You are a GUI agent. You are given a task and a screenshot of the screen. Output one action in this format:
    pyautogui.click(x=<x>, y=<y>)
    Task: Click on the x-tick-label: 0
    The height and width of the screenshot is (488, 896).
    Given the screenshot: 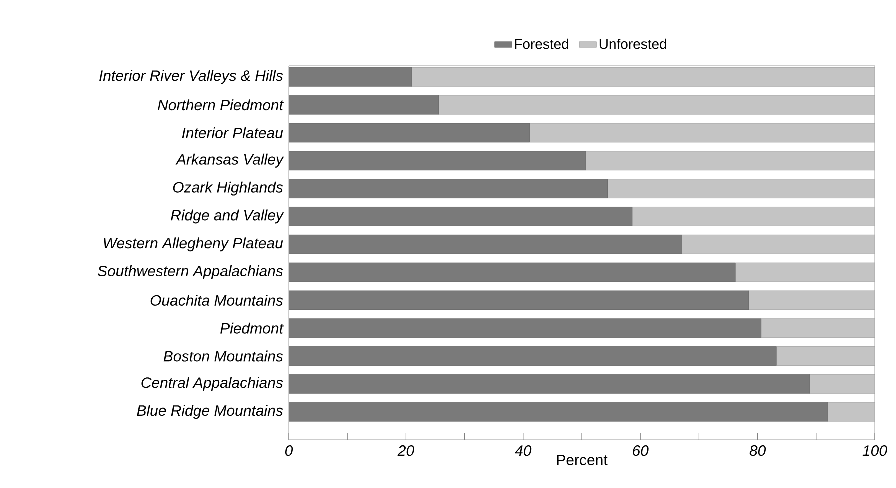 What is the action you would take?
    pyautogui.click(x=289, y=451)
    